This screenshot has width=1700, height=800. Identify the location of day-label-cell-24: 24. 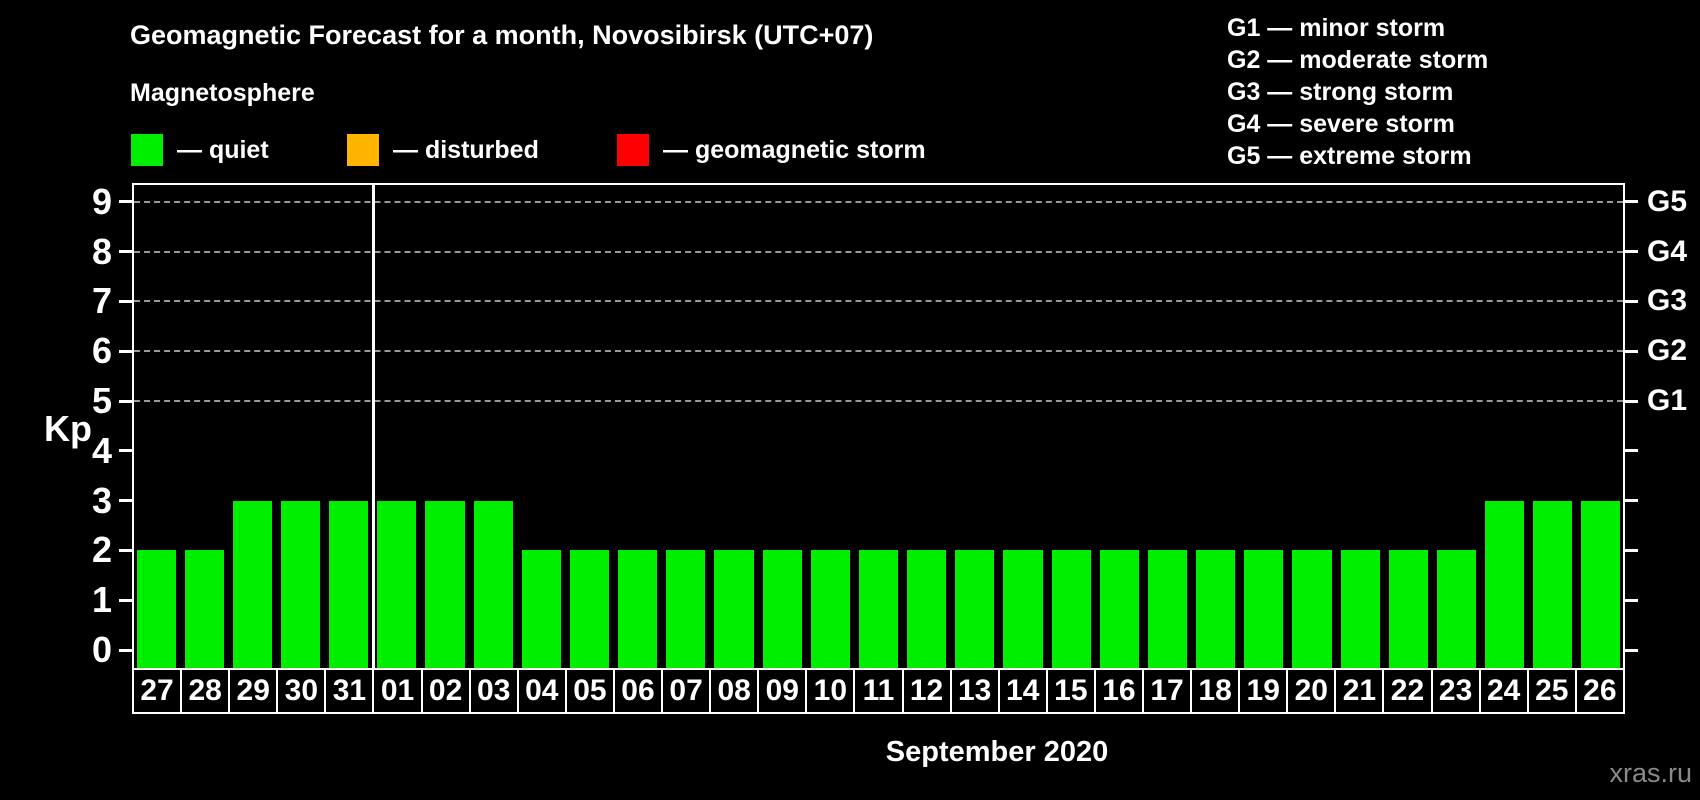
(1503, 691).